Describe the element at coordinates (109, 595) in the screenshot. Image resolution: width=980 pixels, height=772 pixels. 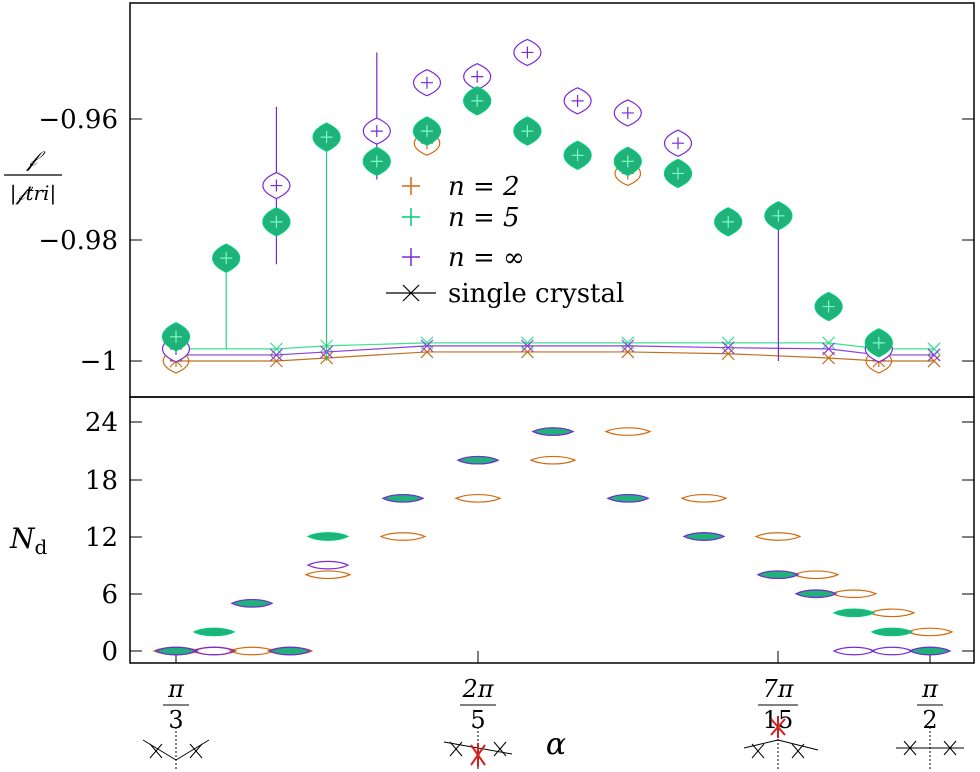
I see `bottom-ytick-label: 6` at that location.